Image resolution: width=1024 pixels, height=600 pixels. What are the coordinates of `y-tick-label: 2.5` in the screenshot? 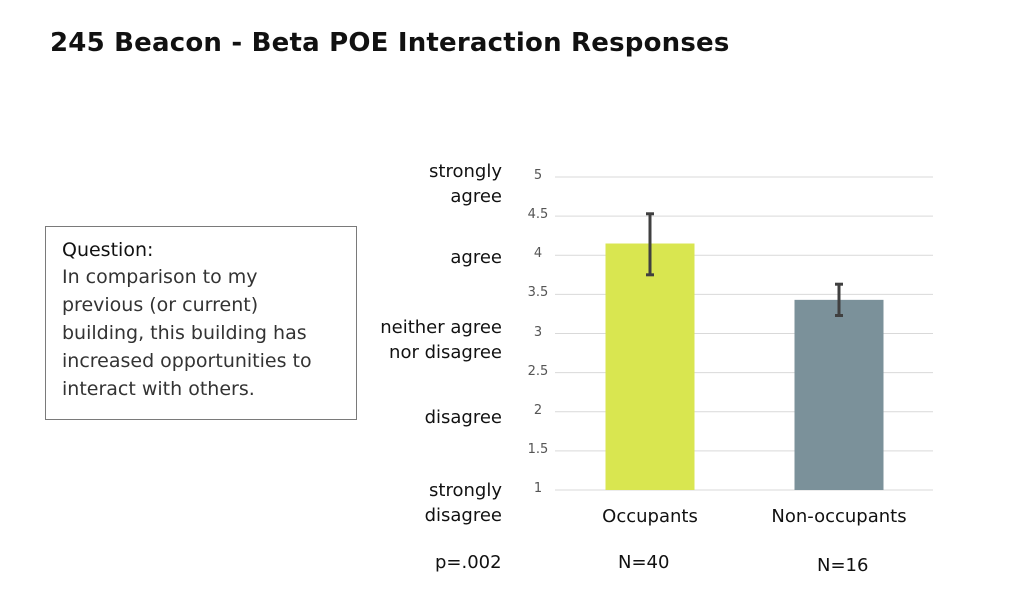 It's located at (538, 371).